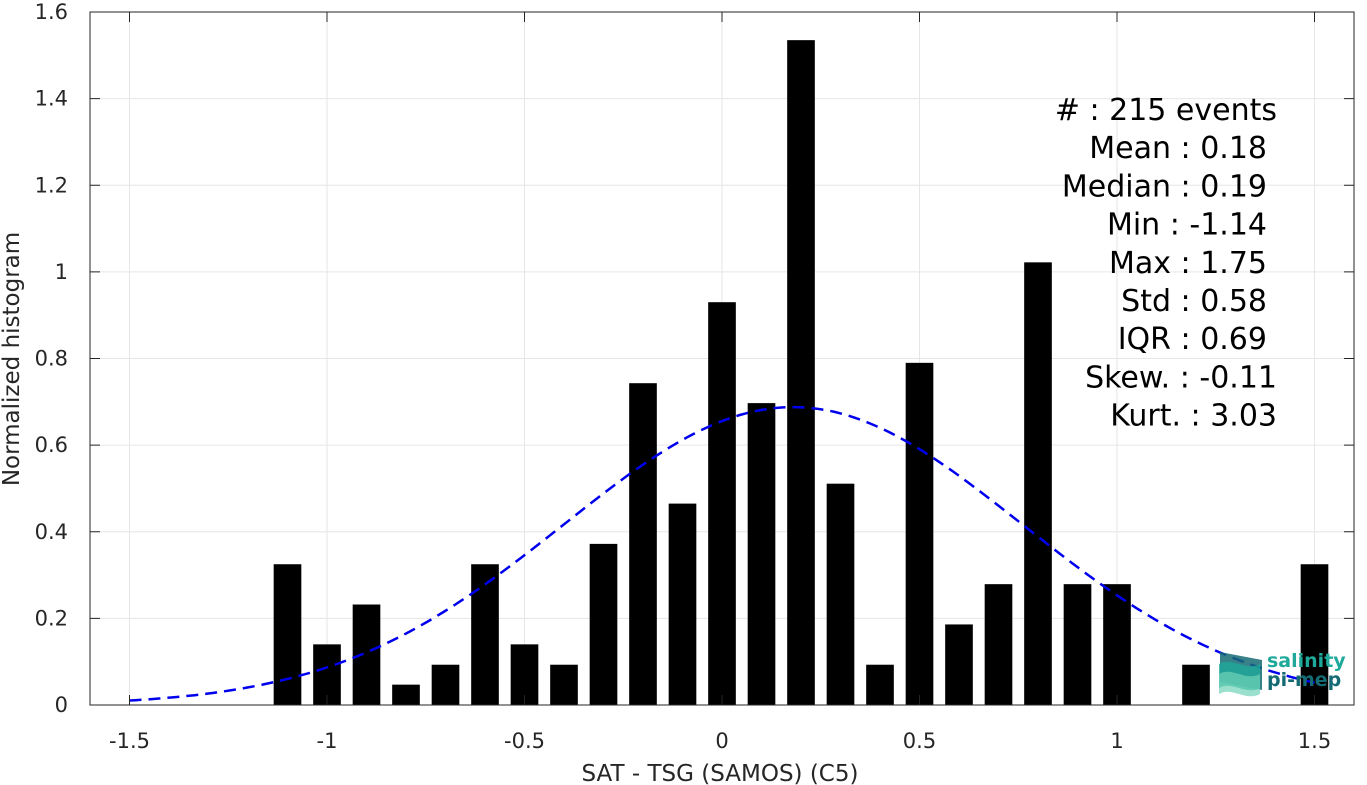 This screenshot has height=785, width=1367. Describe the element at coordinates (1178, 148) in the screenshot. I see `stats-line: Mean : 0.18` at that location.